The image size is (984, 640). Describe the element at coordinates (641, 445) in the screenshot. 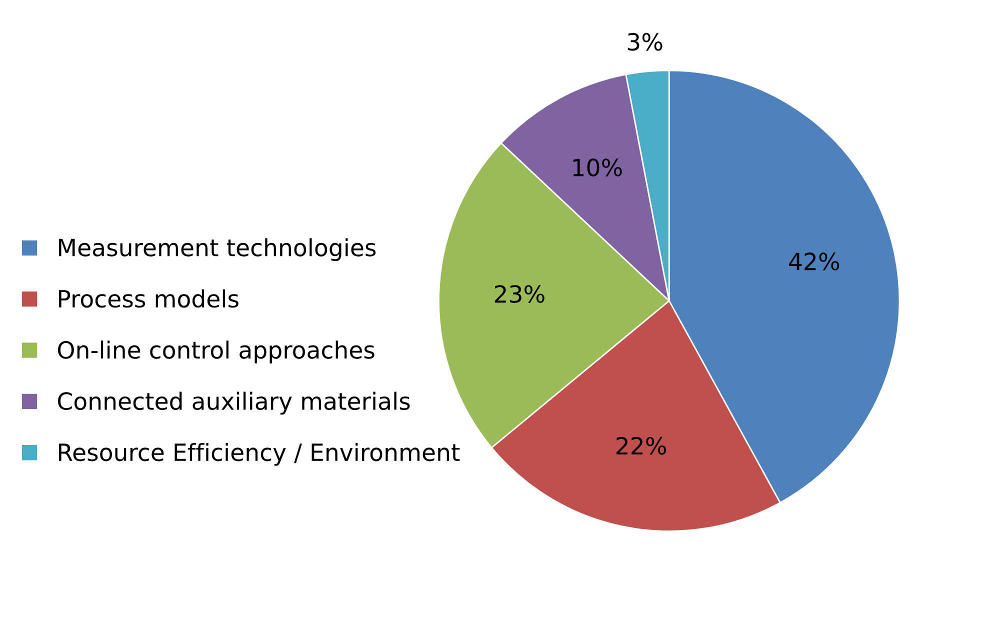

I see `data-label: 22%` at that location.